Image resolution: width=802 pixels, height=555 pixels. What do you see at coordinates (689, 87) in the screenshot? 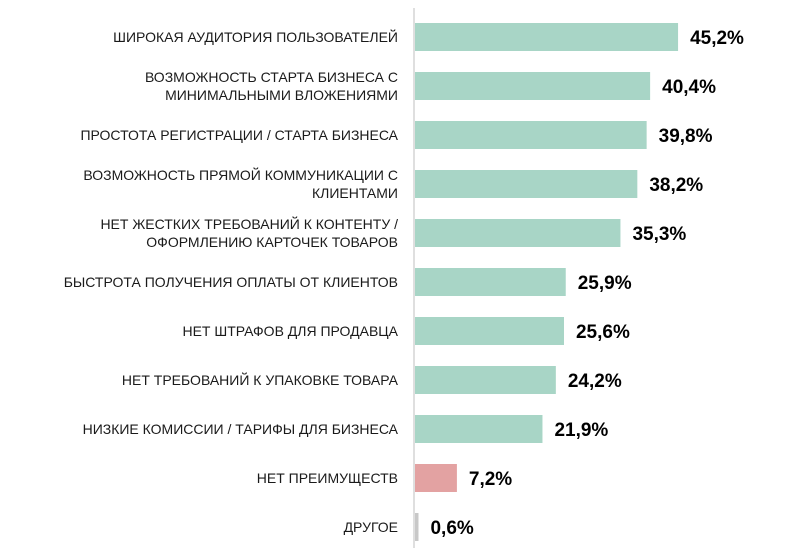
I see `value-label-1: 40,4%` at bounding box center [689, 87].